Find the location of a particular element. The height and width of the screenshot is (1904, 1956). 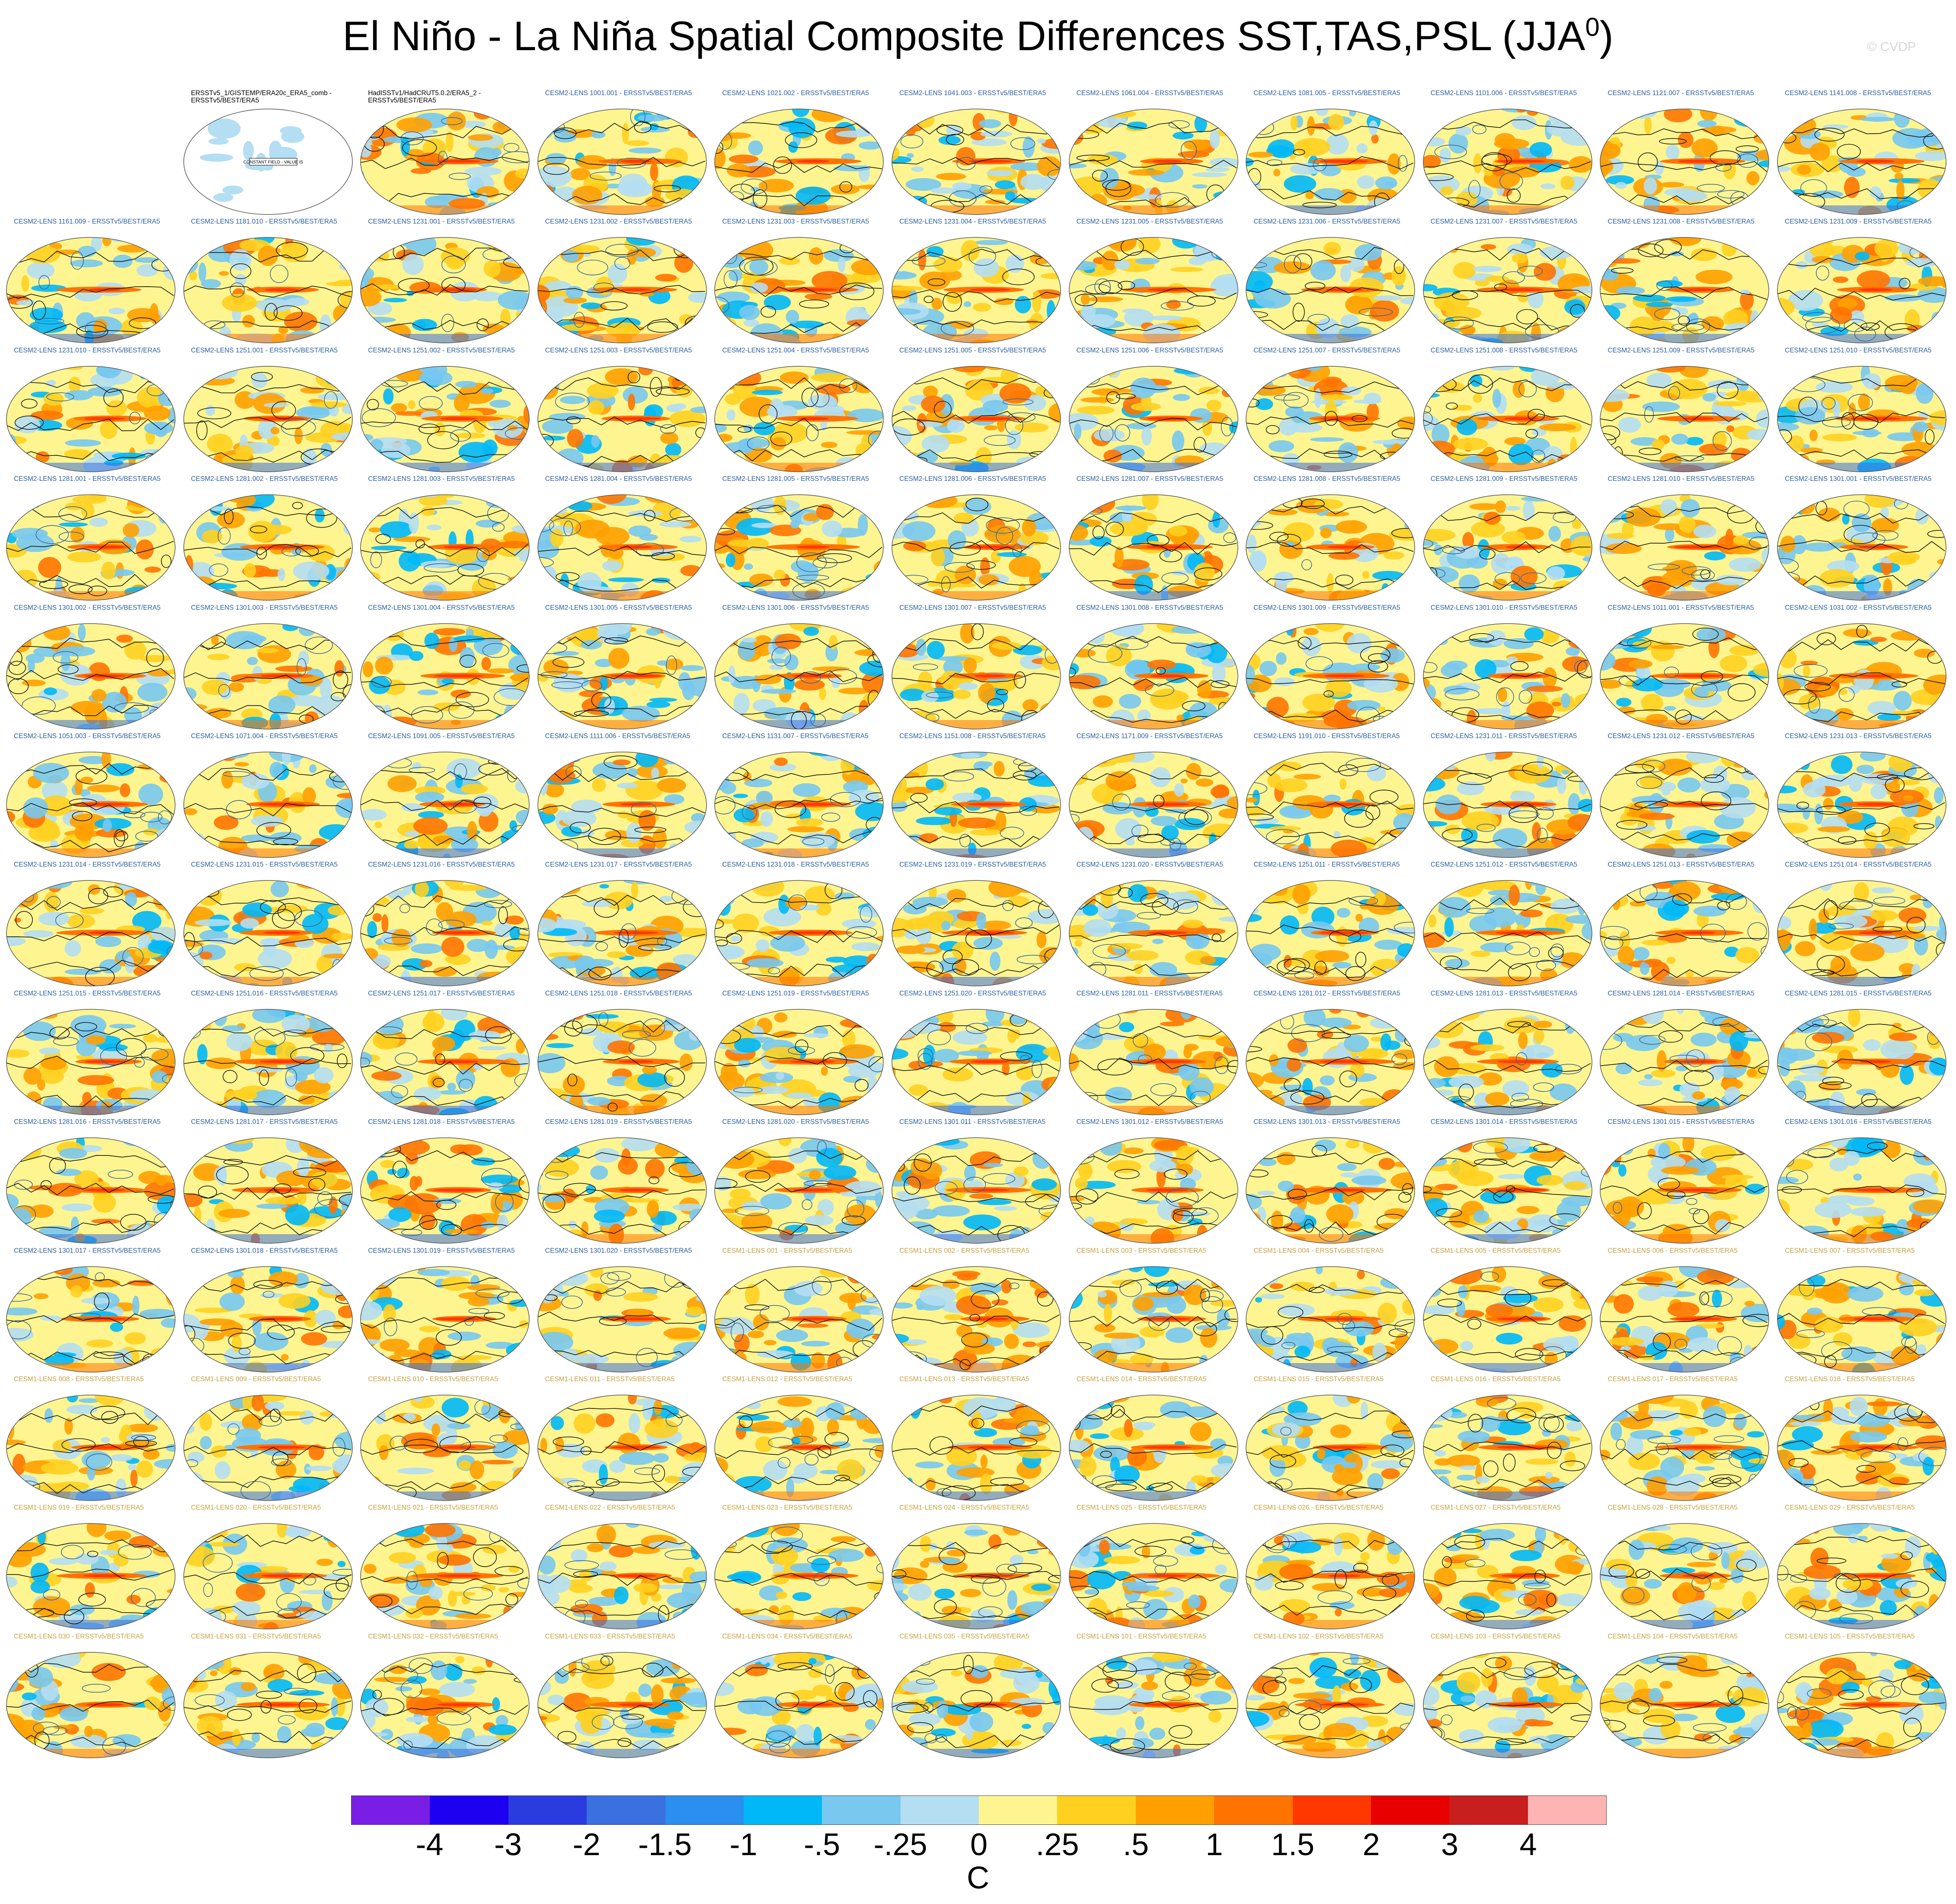

panel-title: CESM2-LENS 1251.014 - ERSSTv5/BEST/ERA5 is located at coordinates (1858, 865).